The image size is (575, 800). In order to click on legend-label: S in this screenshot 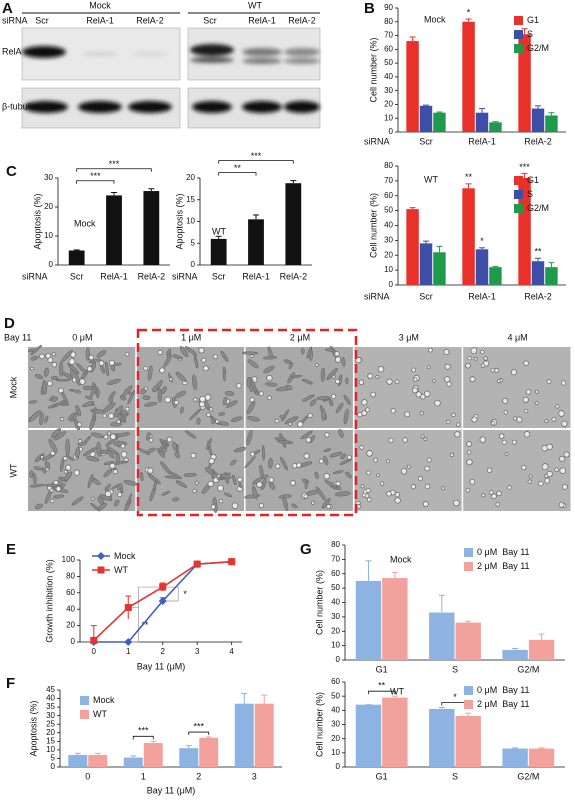, I will do `click(530, 34)`.